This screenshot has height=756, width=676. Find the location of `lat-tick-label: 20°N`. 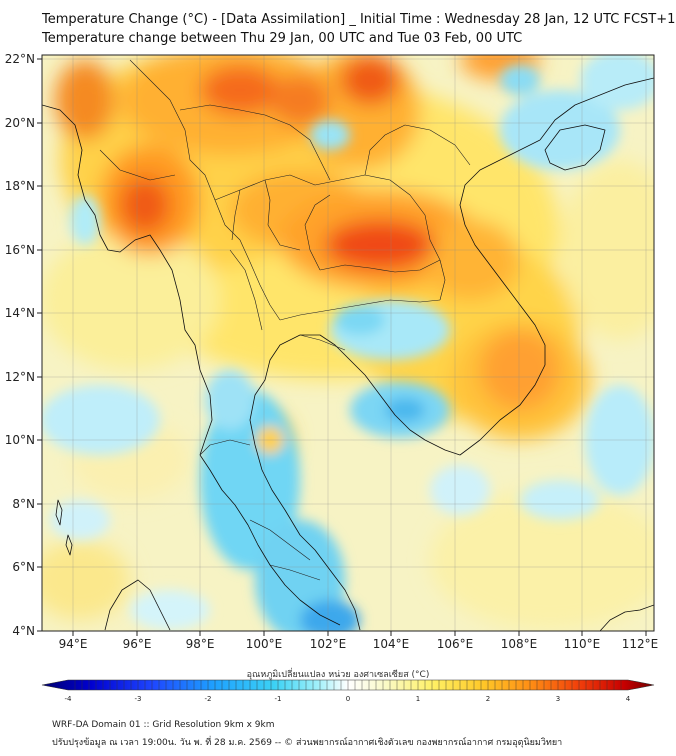

lat-tick-label: 20°N is located at coordinates (20, 123).